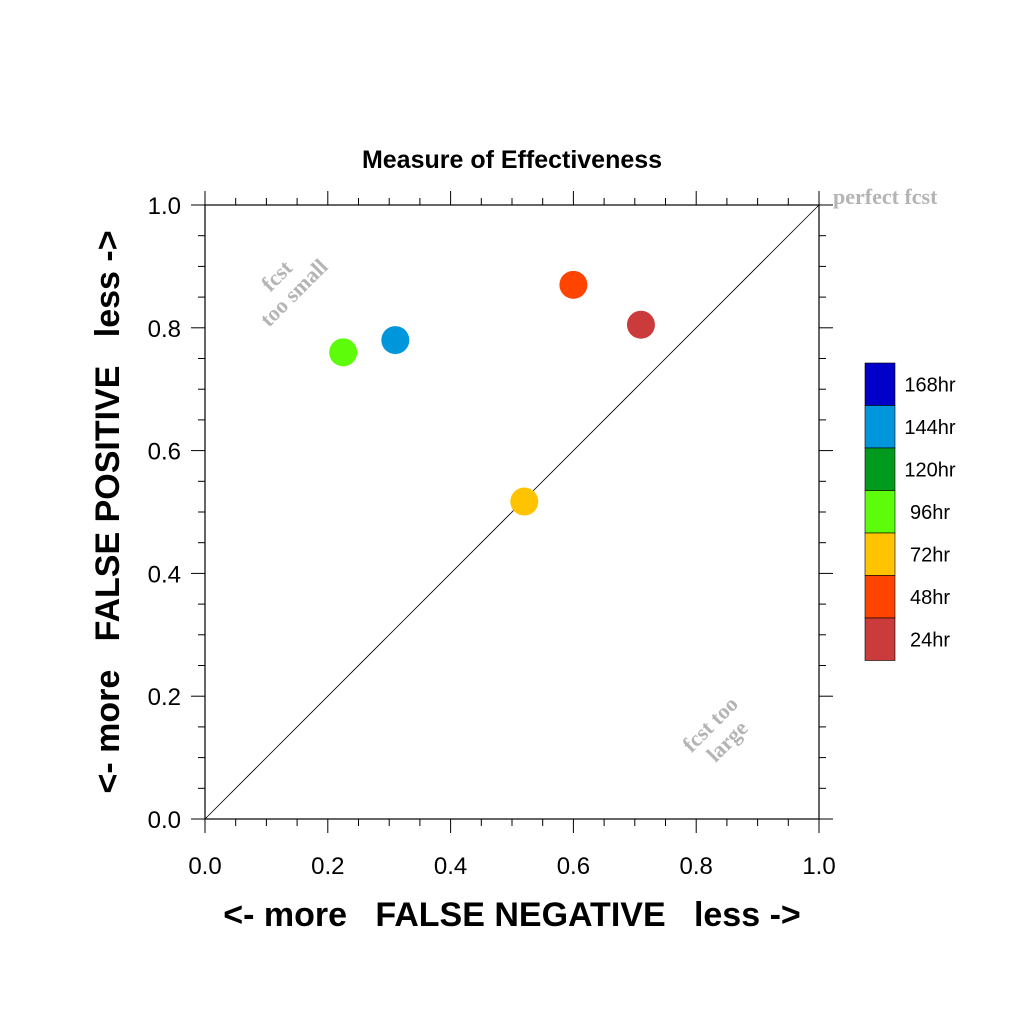 This screenshot has width=1024, height=1024. I want to click on y-tick-label: 0.0, so click(164, 820).